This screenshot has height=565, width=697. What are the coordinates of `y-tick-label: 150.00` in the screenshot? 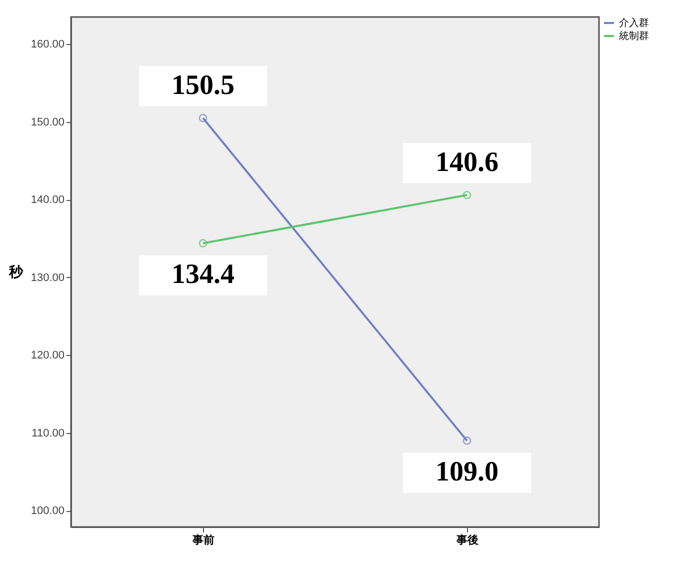 It's located at (47, 122).